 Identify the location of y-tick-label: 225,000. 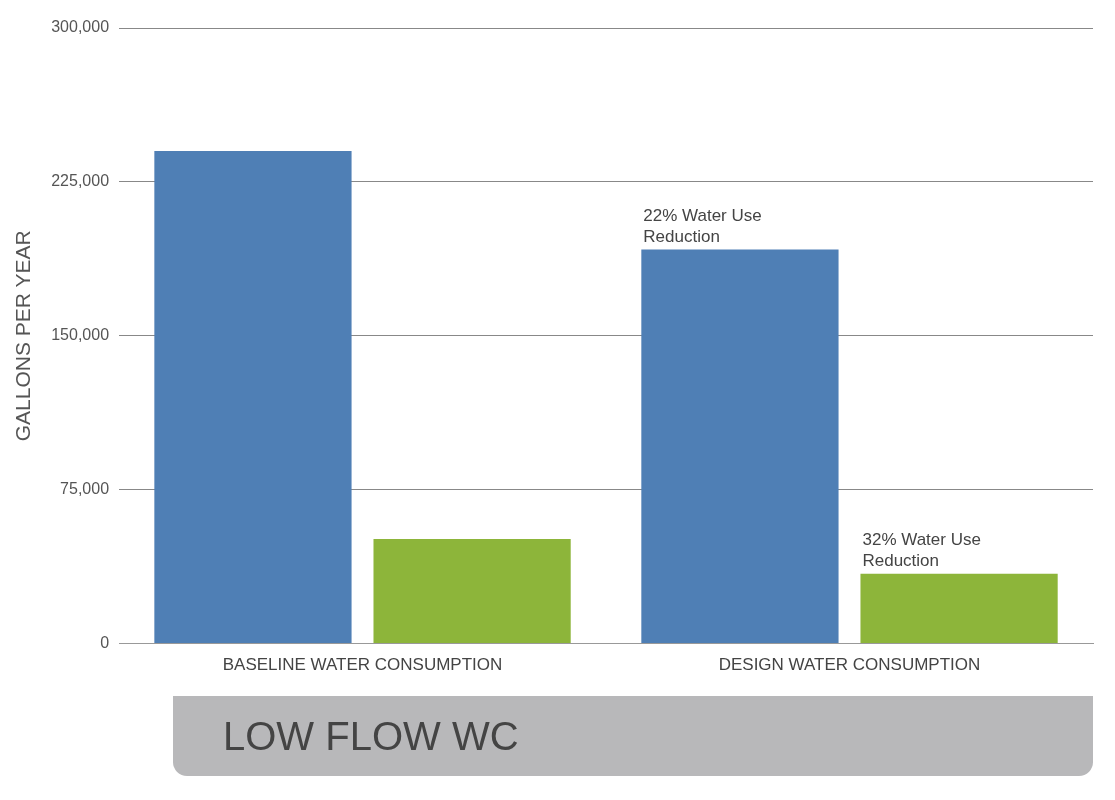
(80, 181).